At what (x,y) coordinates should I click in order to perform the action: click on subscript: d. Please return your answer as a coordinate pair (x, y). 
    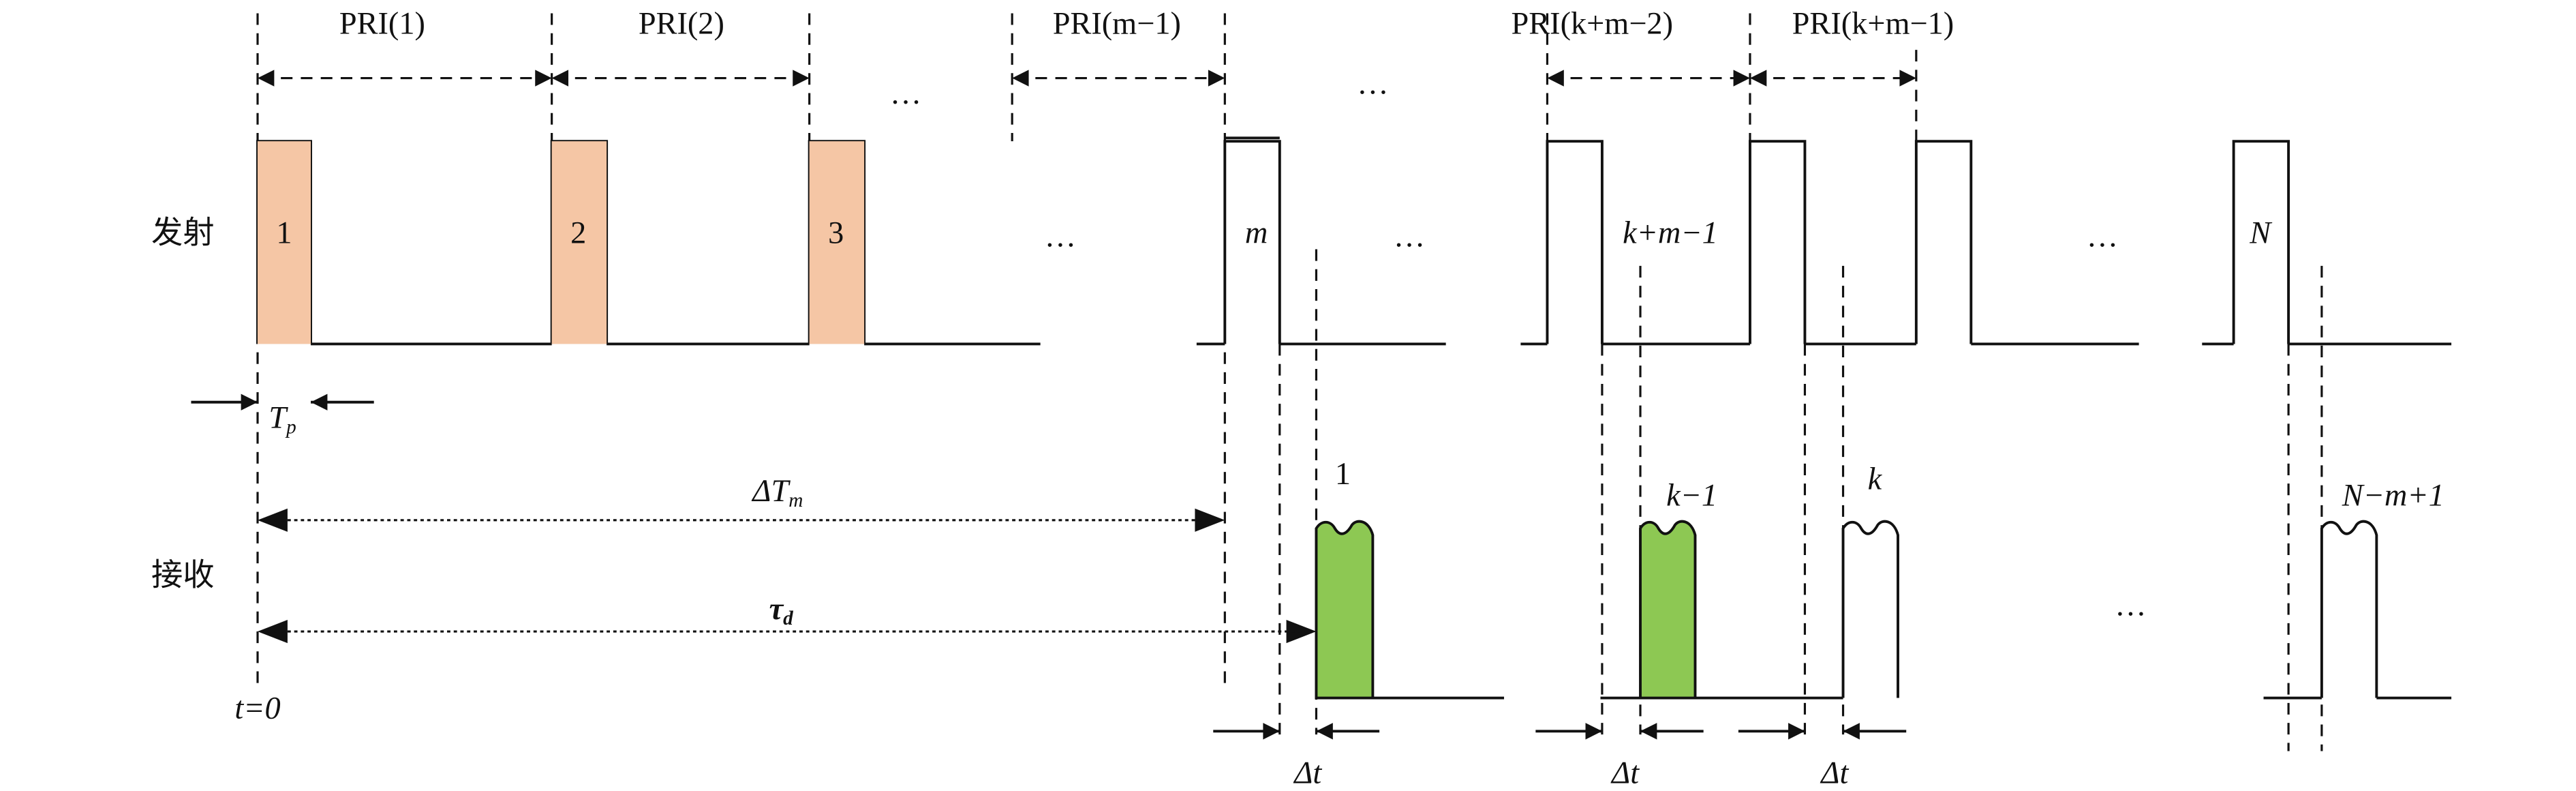
    Looking at the image, I should click on (788, 618).